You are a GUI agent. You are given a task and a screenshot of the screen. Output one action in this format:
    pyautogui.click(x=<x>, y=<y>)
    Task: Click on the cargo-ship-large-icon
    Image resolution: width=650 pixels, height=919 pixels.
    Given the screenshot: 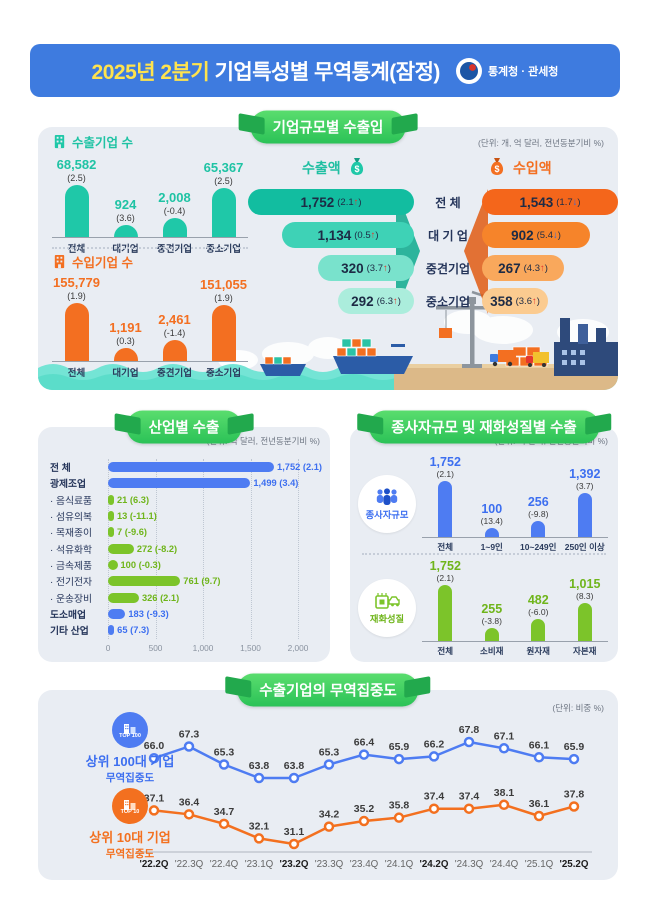 What is the action you would take?
    pyautogui.click(x=373, y=356)
    